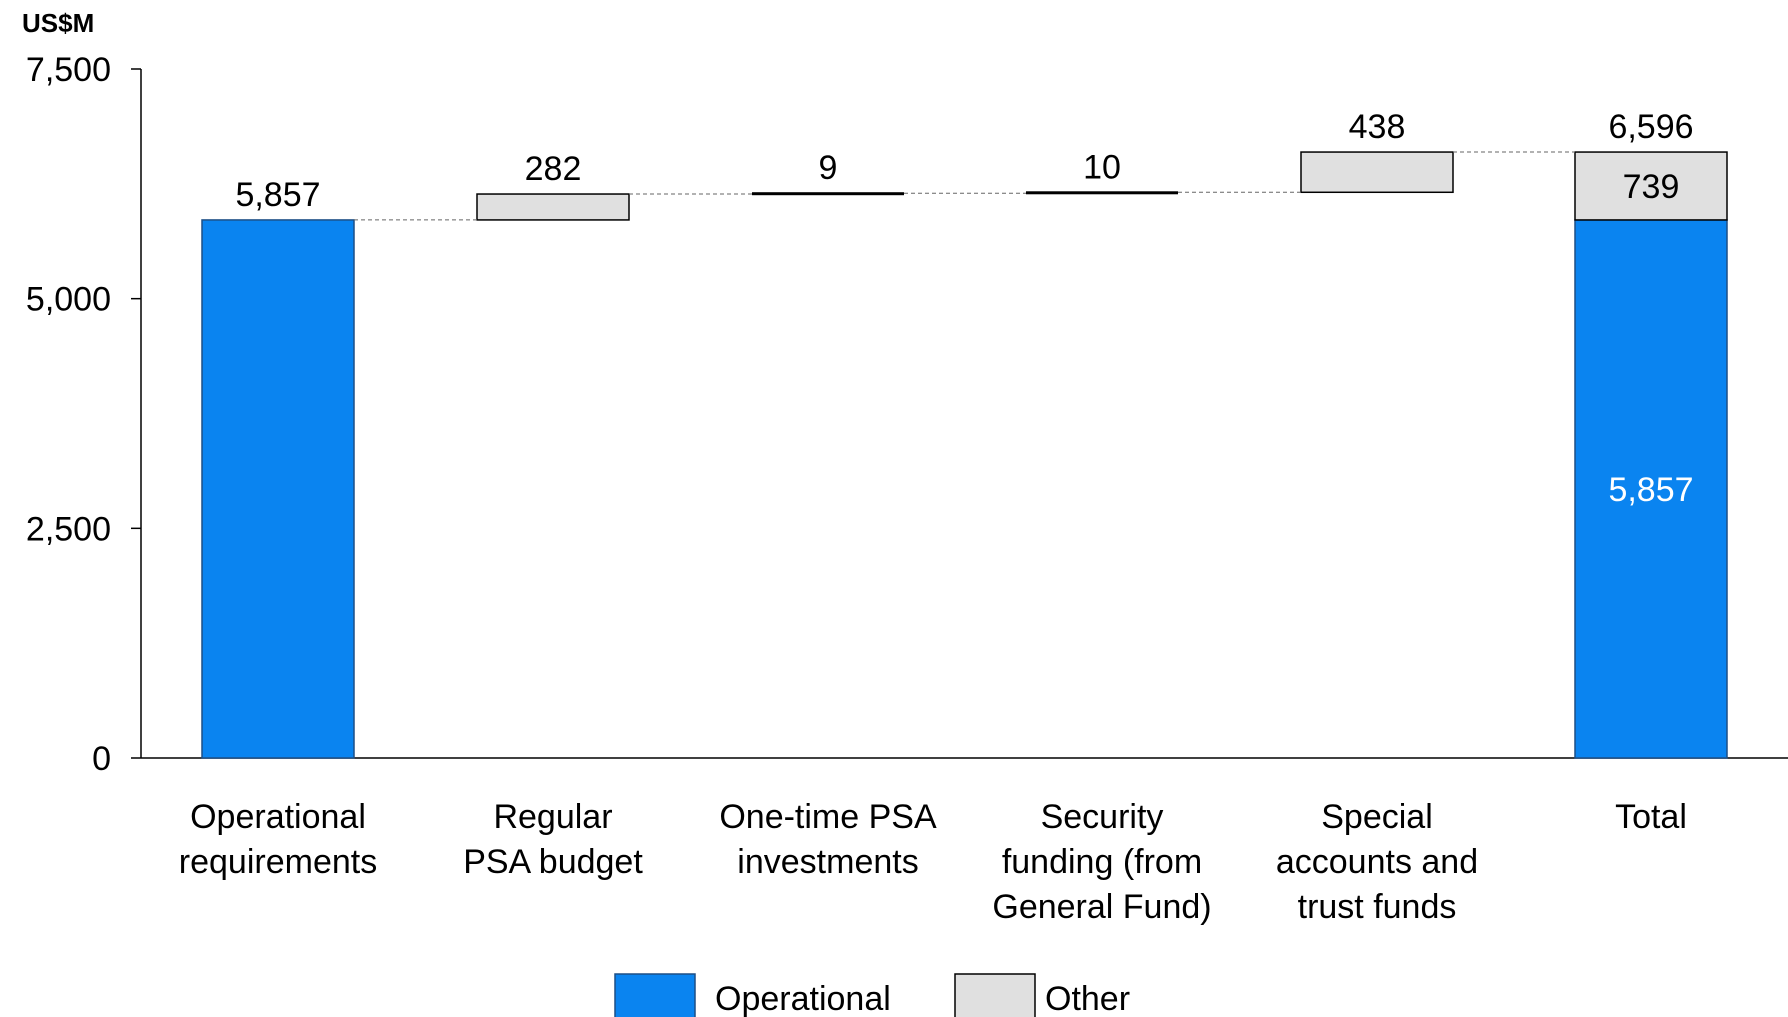  I want to click on total-segment-label: 5,857, so click(1650, 490).